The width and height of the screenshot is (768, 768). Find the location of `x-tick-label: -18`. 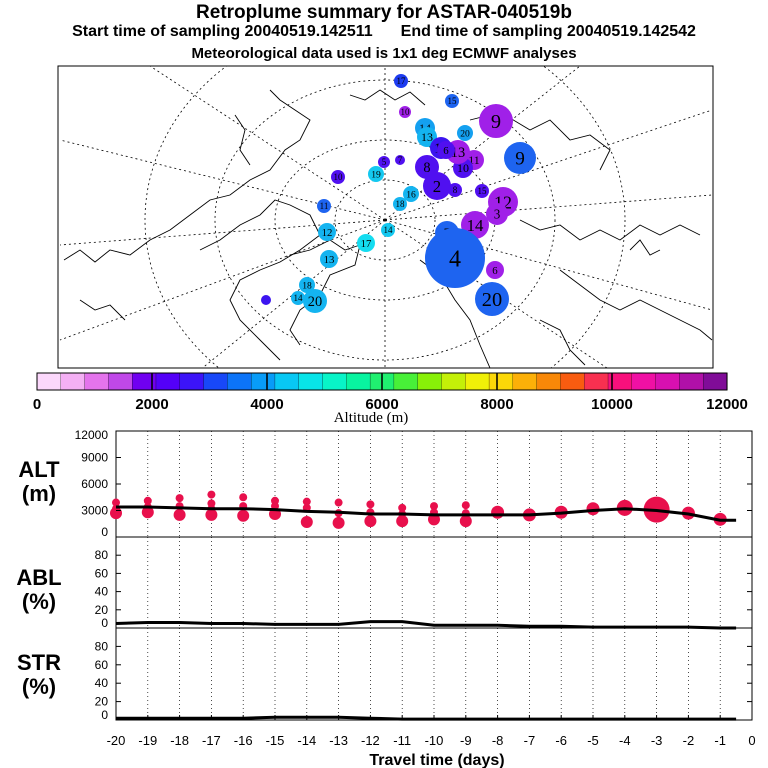

x-tick-label: -18 is located at coordinates (179, 740).